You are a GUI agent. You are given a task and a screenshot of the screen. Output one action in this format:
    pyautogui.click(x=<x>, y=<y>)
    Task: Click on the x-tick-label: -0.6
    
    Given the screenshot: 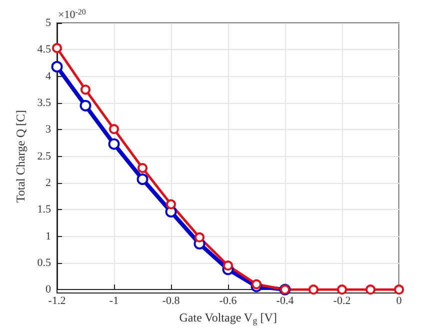 What is the action you would take?
    pyautogui.click(x=228, y=301)
    